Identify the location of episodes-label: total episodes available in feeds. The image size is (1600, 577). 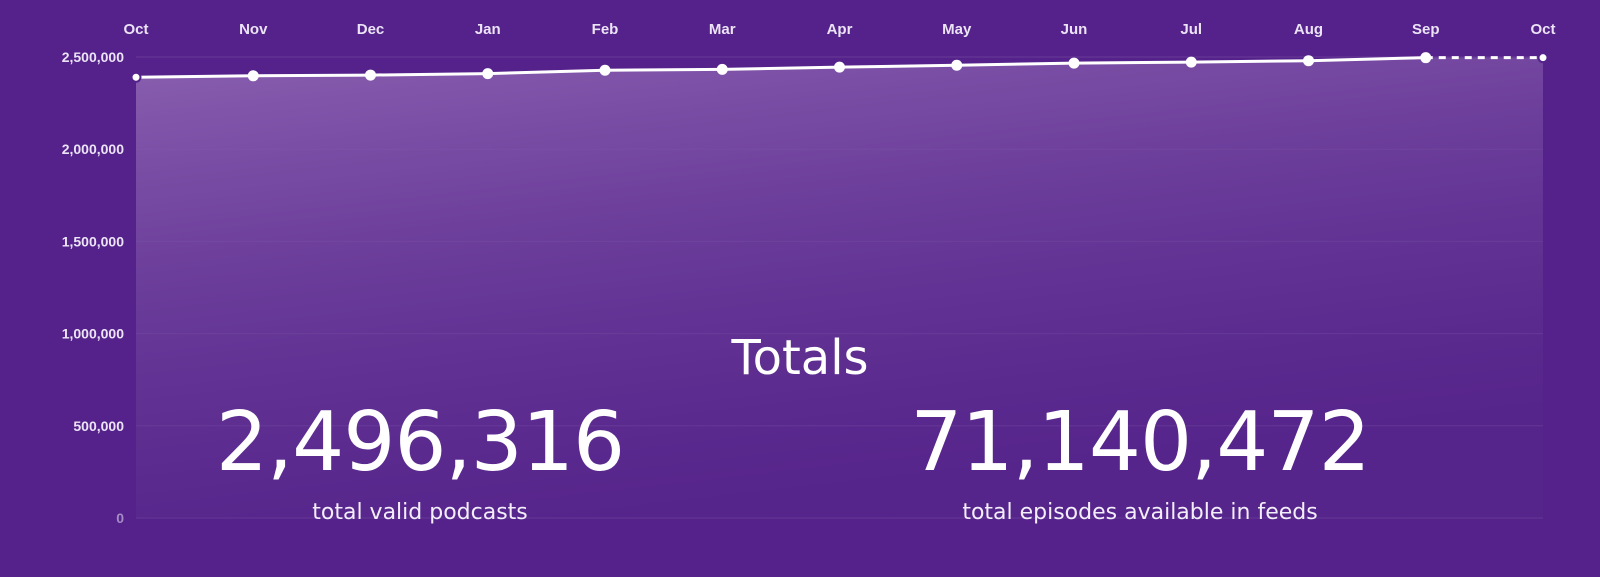
(1140, 512).